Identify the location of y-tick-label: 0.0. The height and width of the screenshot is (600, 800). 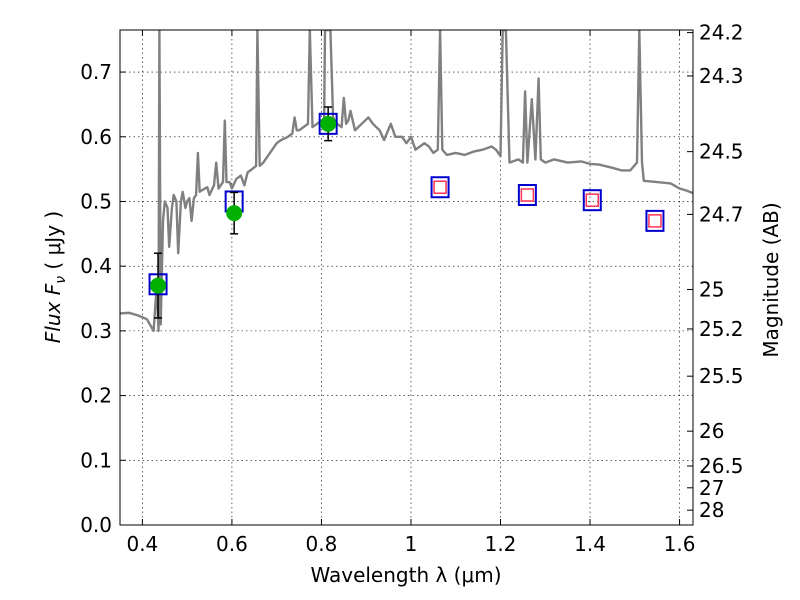
(96, 525).